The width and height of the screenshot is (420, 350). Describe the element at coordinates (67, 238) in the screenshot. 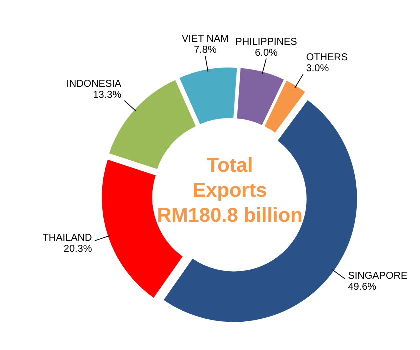

I see `slice-label: THAILAND` at that location.